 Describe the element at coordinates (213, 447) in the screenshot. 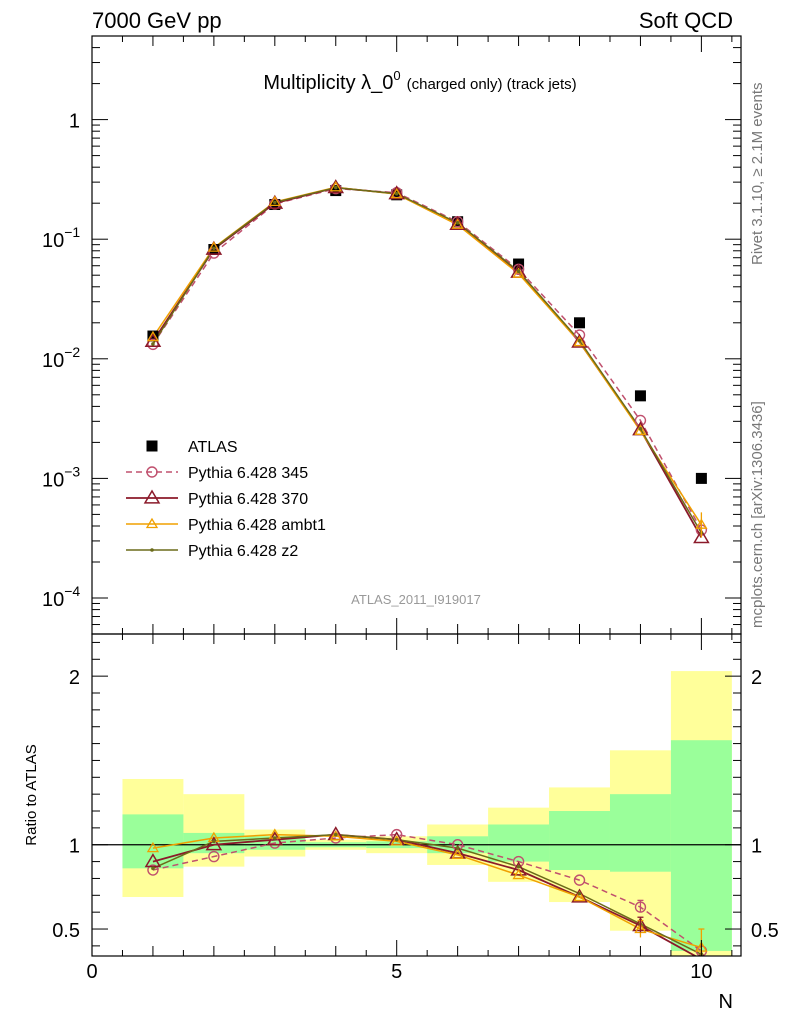

I see `legend-label-atlas: ATLAS` at that location.